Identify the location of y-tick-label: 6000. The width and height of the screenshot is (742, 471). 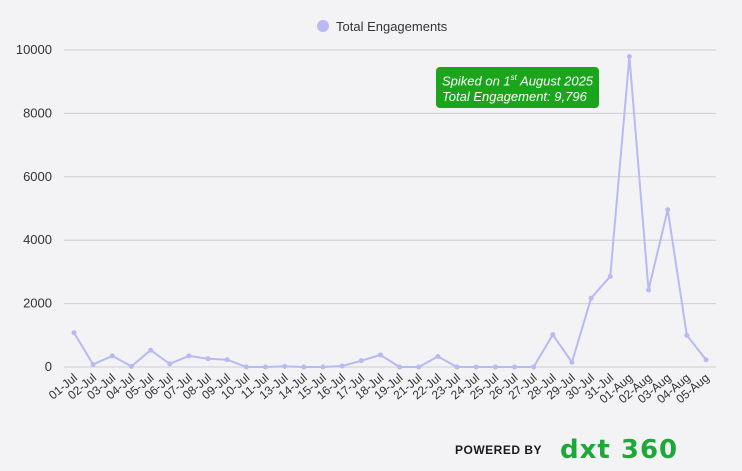
(37, 176).